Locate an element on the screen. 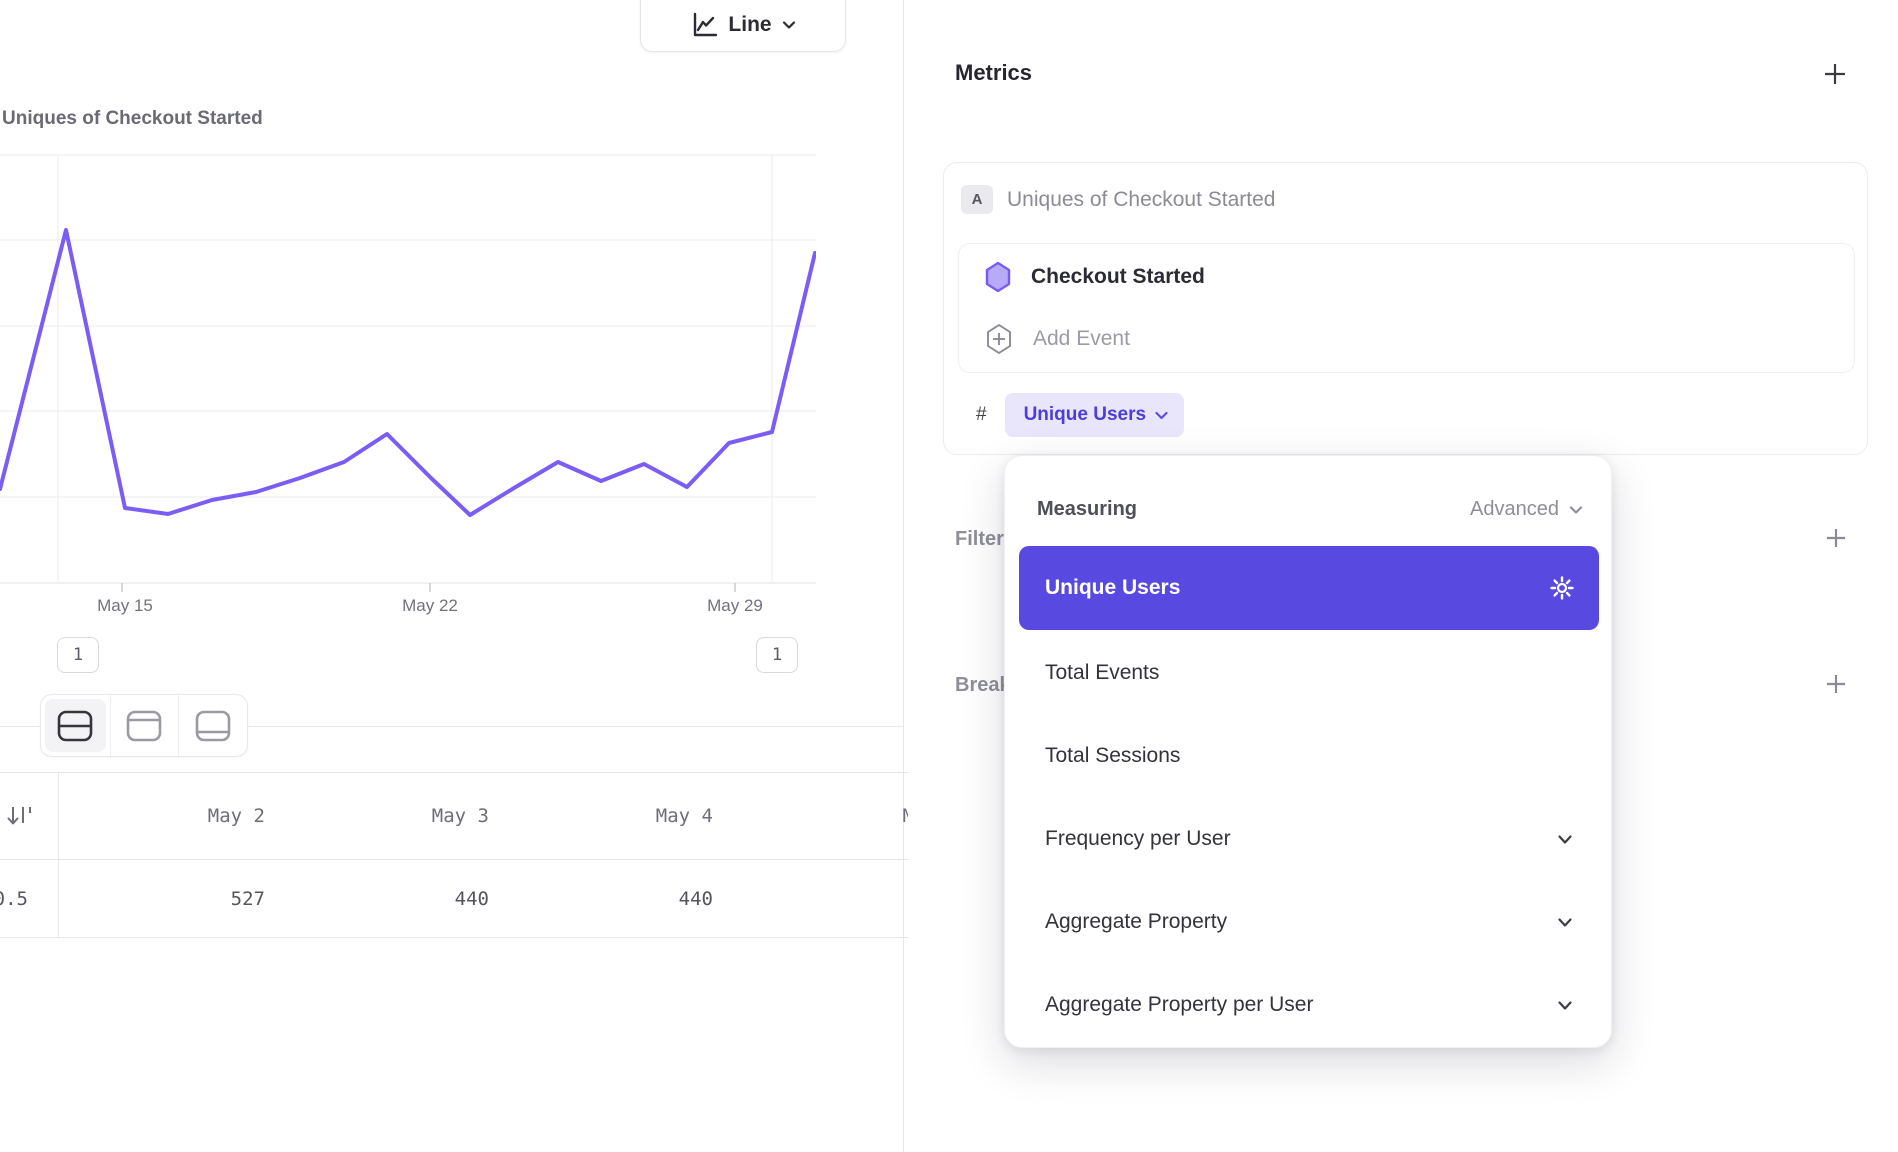  advanced-label: Advanced is located at coordinates (1514, 509).